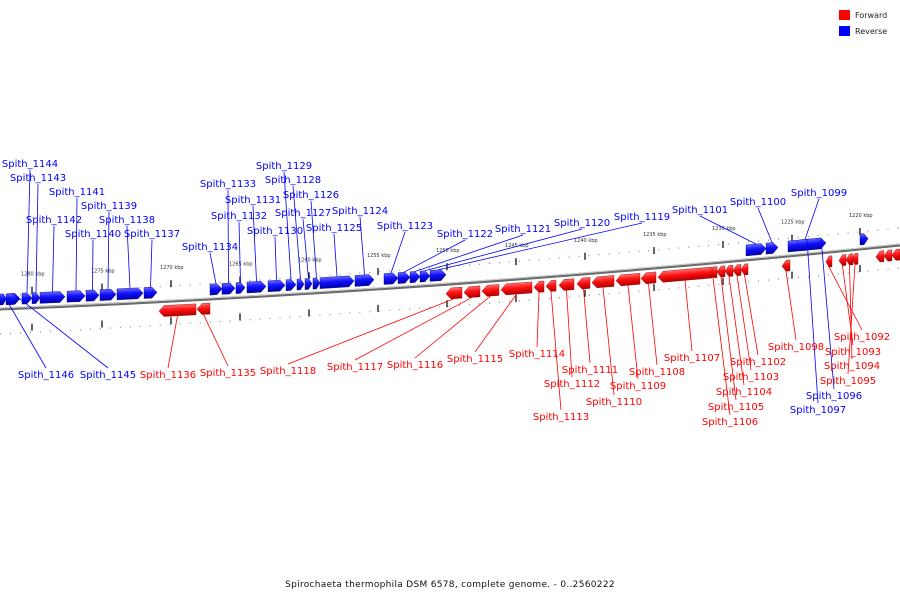 This screenshot has height=600, width=900. What do you see at coordinates (405, 226) in the screenshot?
I see `gene-label: Spith_1123` at bounding box center [405, 226].